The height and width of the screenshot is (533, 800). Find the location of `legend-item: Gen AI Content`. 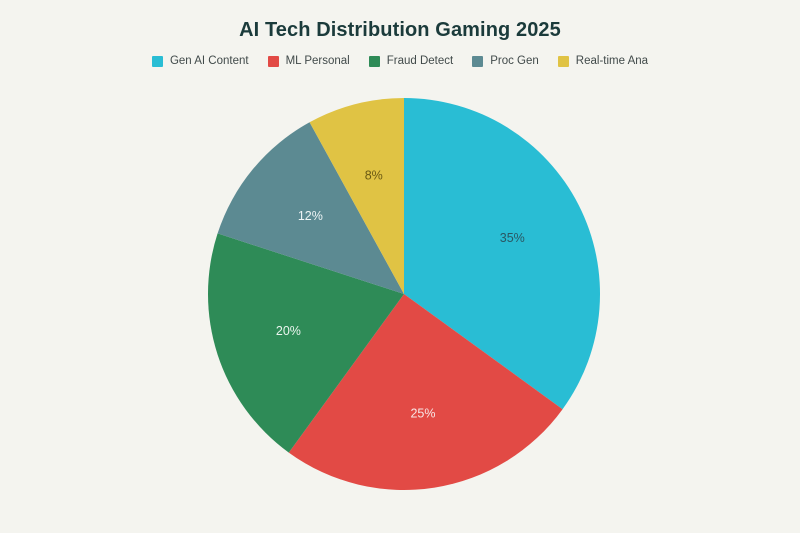

legend-item: Gen AI Content is located at coordinates (200, 61).